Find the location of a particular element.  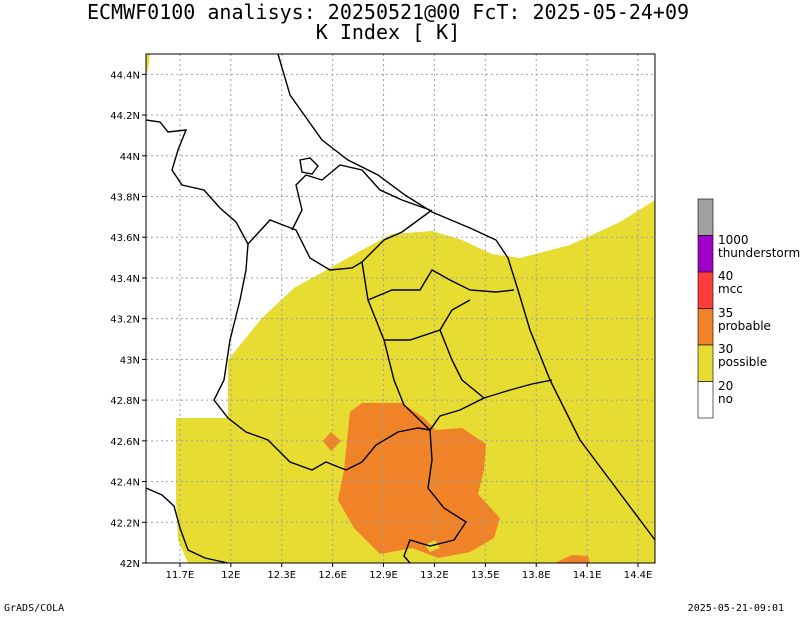

lon-tick-label: 14.4E is located at coordinates (638, 575).